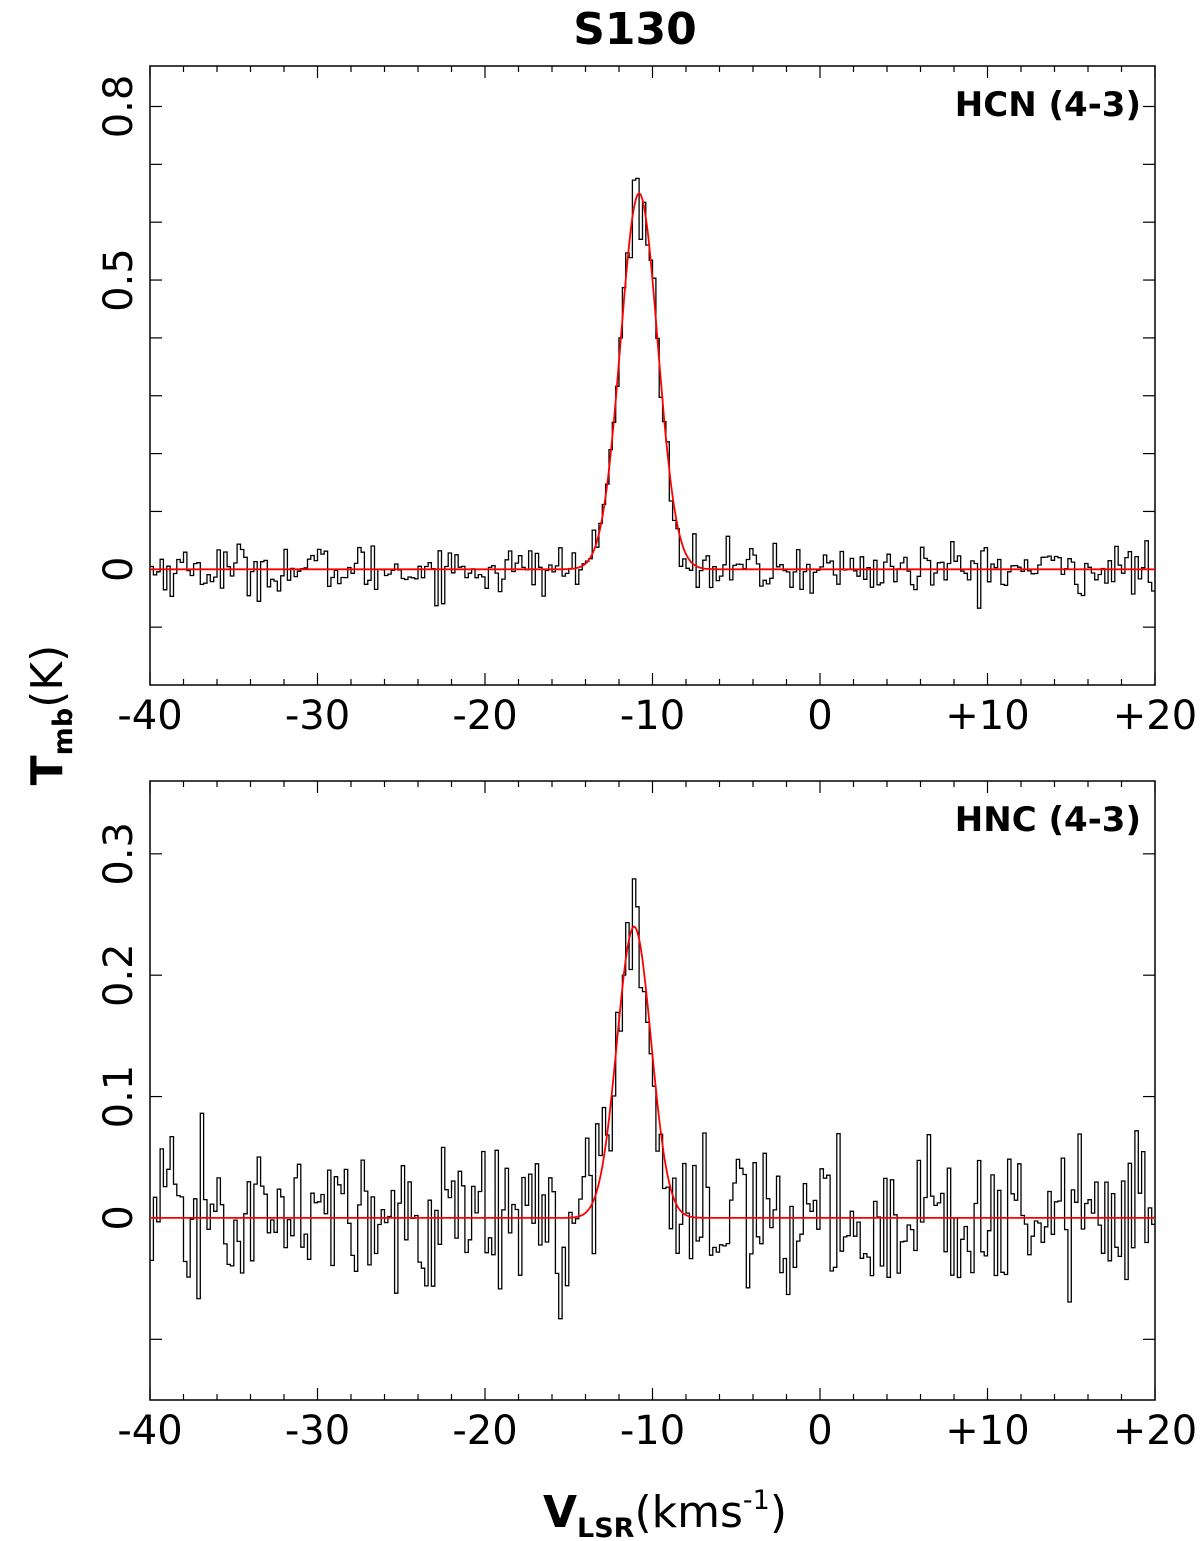 The image size is (1200, 1541). I want to click on panel-label: HNC (4-3), so click(1048, 820).